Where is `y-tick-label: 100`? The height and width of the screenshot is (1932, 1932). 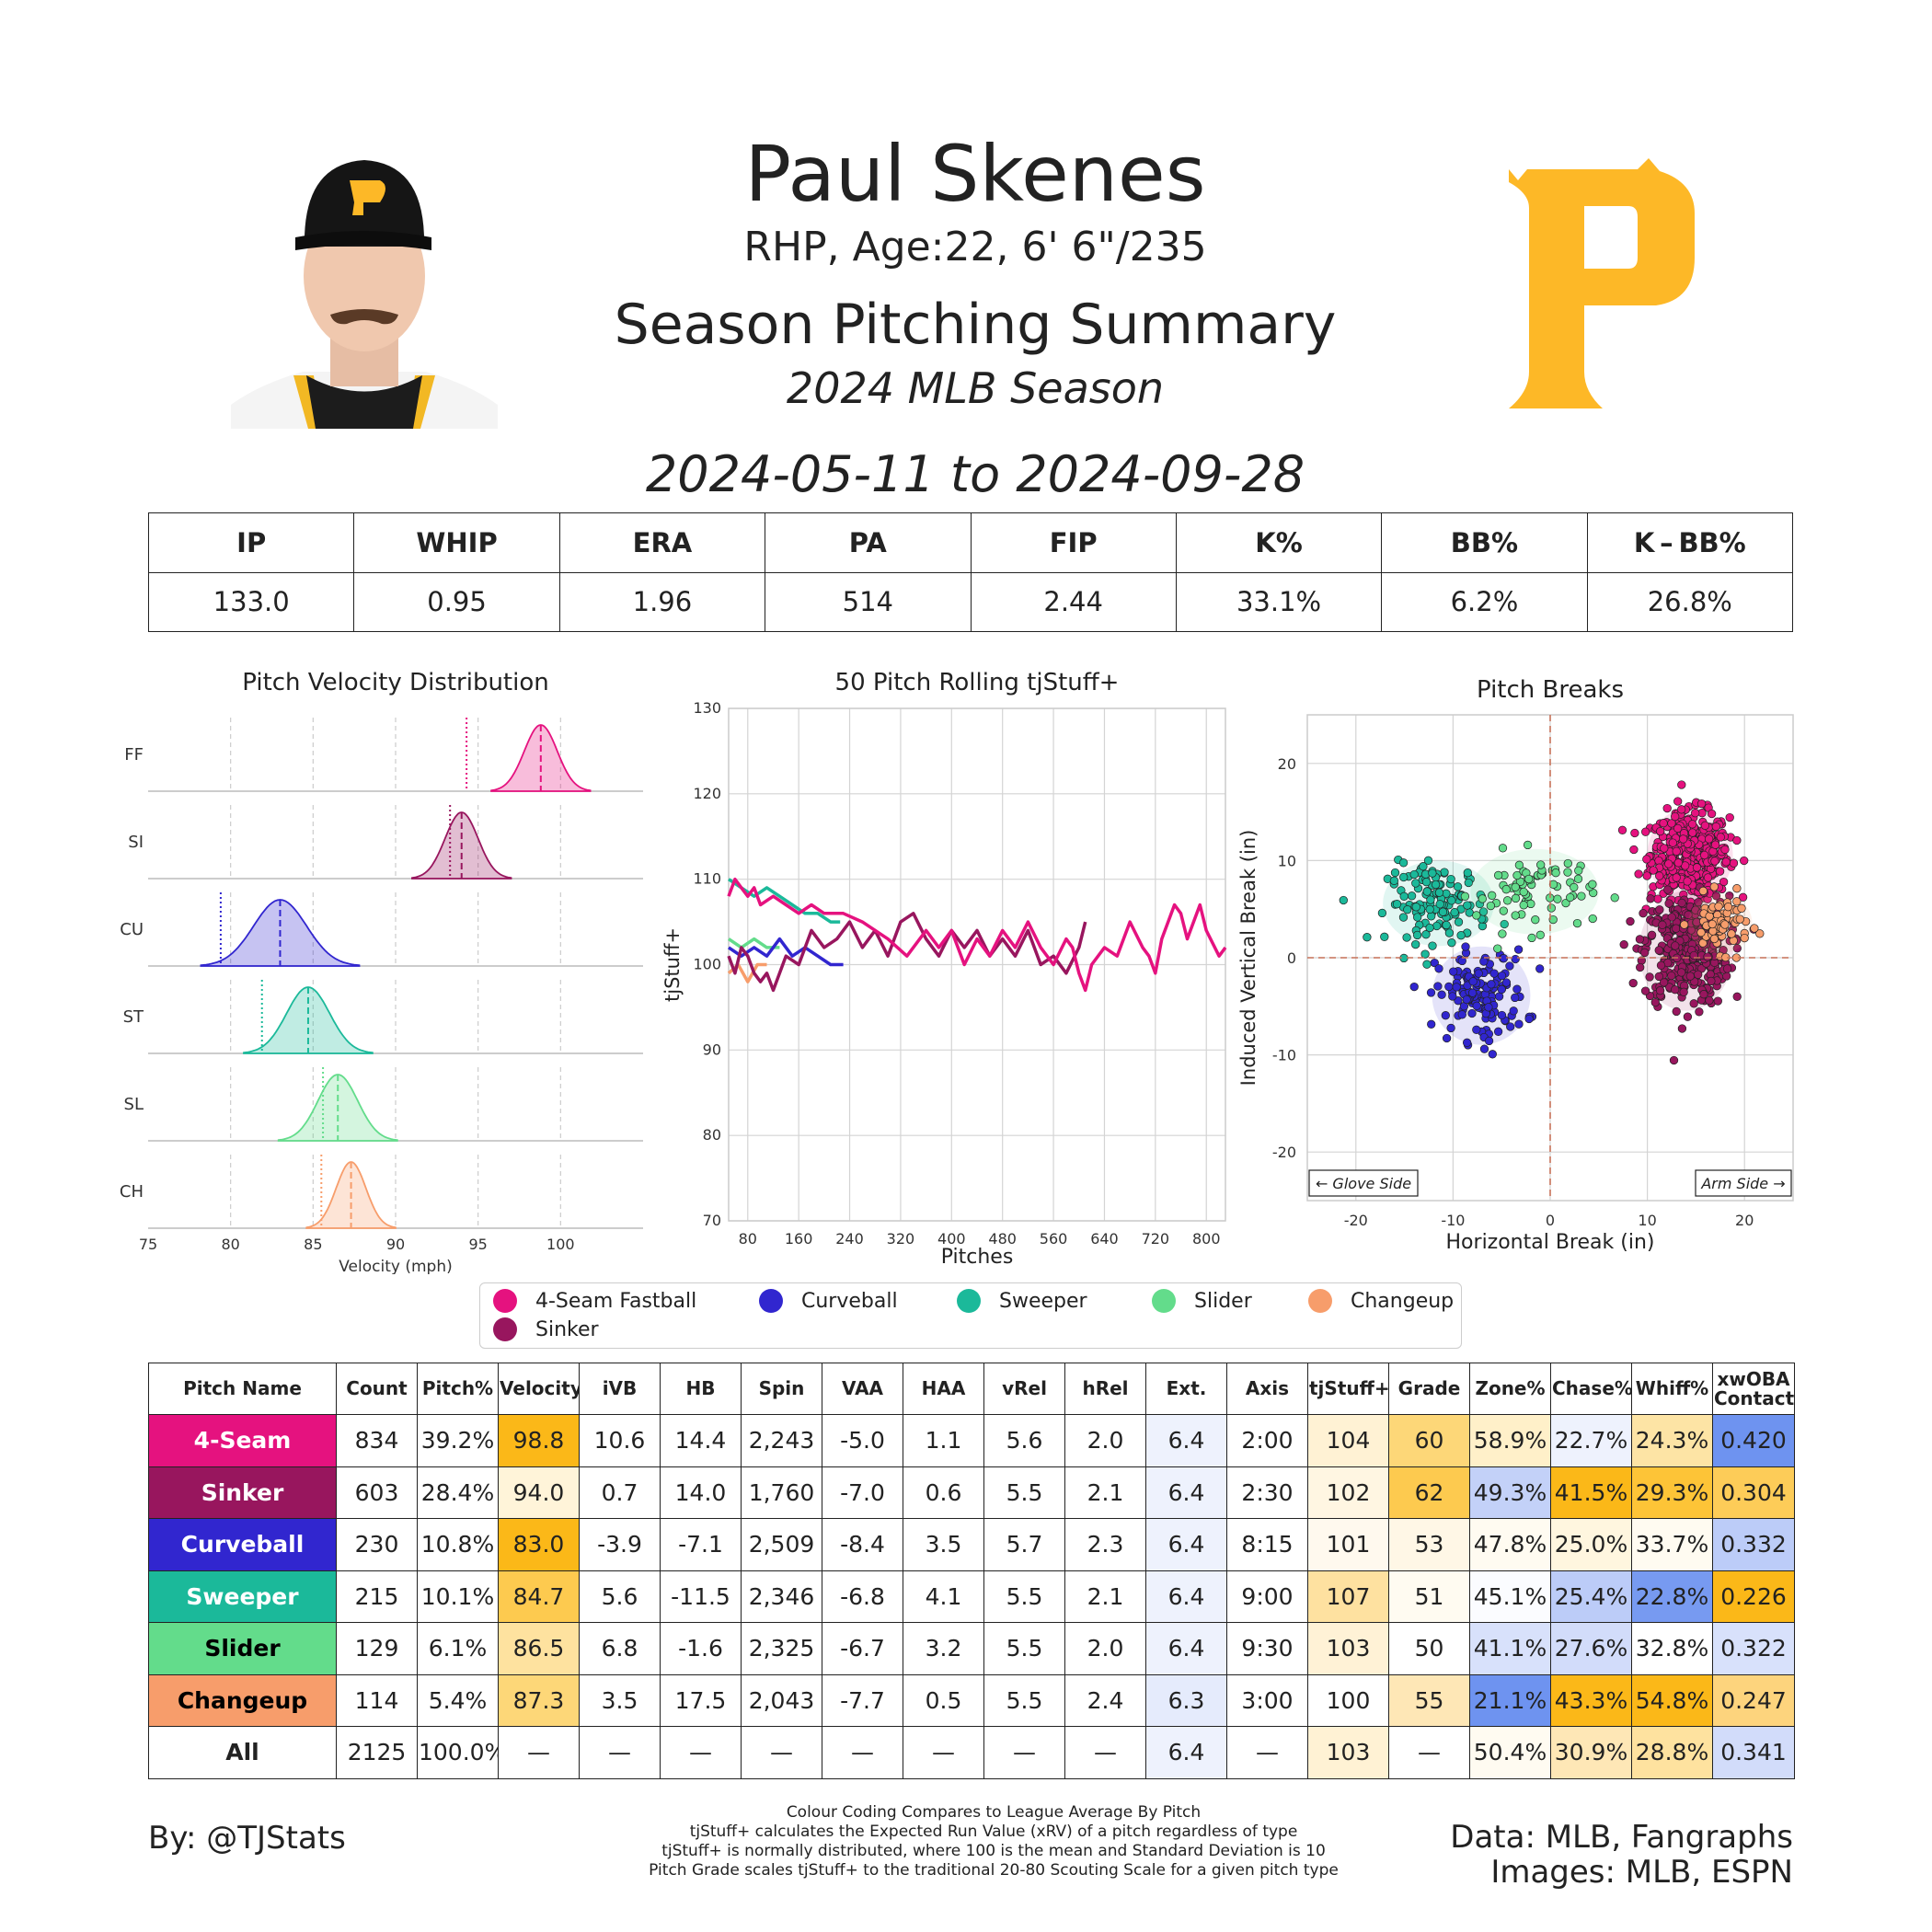
y-tick-label: 100 is located at coordinates (707, 964).